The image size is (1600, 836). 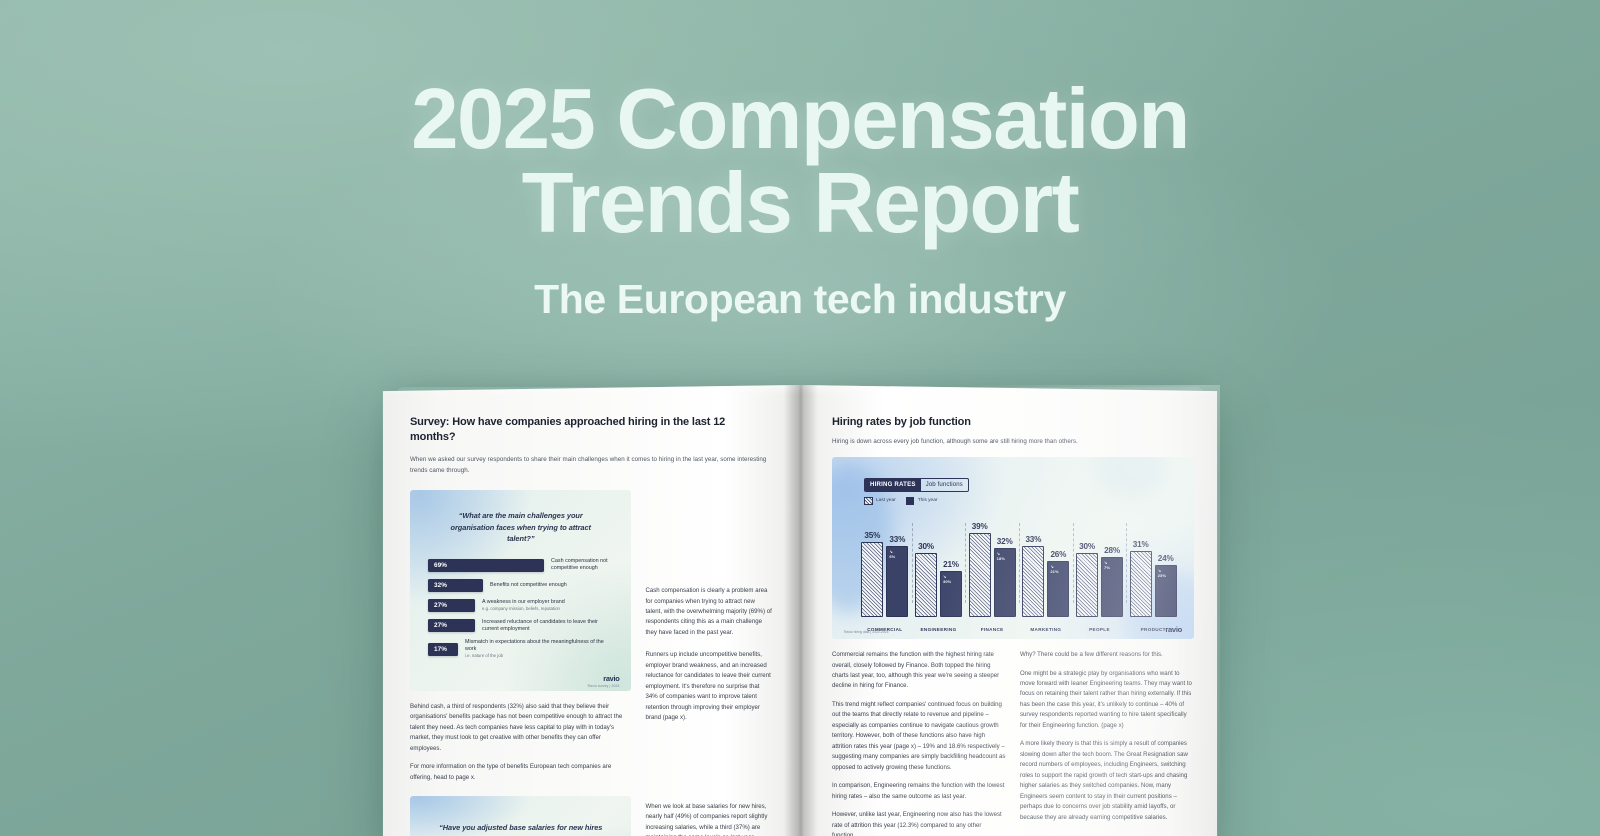 What do you see at coordinates (1046, 630) in the screenshot?
I see `x-axis-label: MARKETING` at bounding box center [1046, 630].